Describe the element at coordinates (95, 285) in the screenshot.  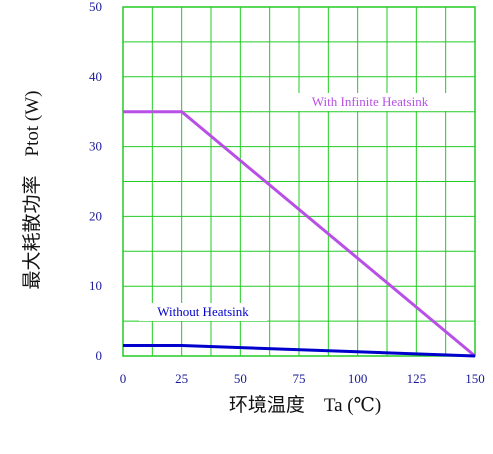
I see `y-tick-label: 10` at that location.